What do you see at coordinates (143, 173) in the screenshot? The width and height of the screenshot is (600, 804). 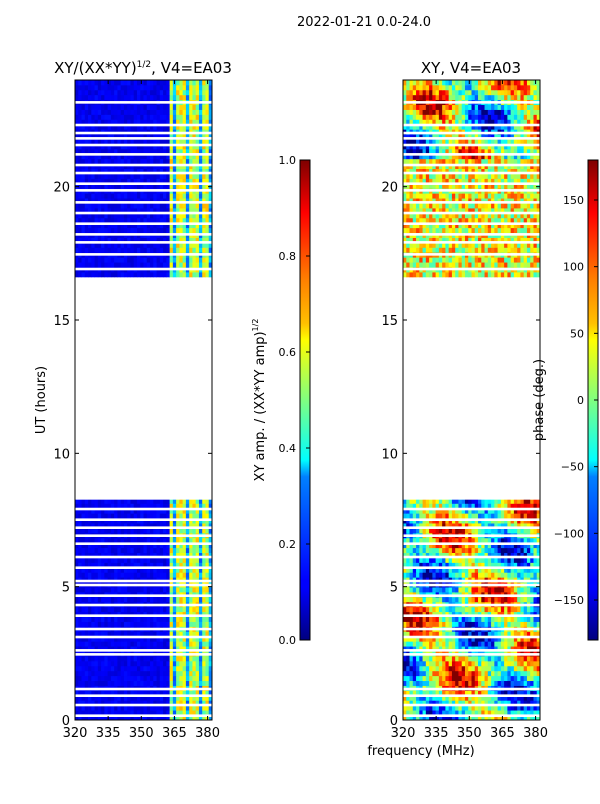 I see `flagged-row` at bounding box center [143, 173].